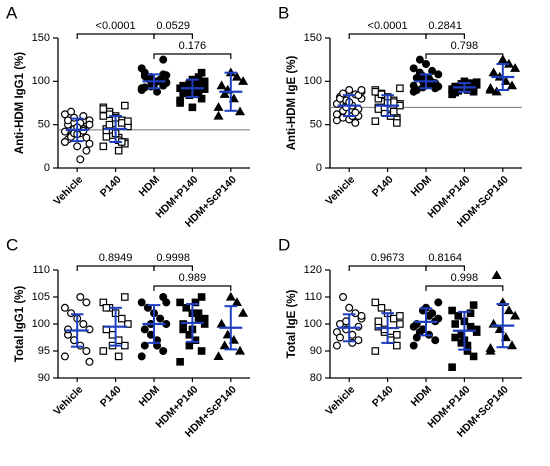 This screenshot has width=550, height=466. I want to click on y-axis-label: Total IgE (%), so click(292, 323).